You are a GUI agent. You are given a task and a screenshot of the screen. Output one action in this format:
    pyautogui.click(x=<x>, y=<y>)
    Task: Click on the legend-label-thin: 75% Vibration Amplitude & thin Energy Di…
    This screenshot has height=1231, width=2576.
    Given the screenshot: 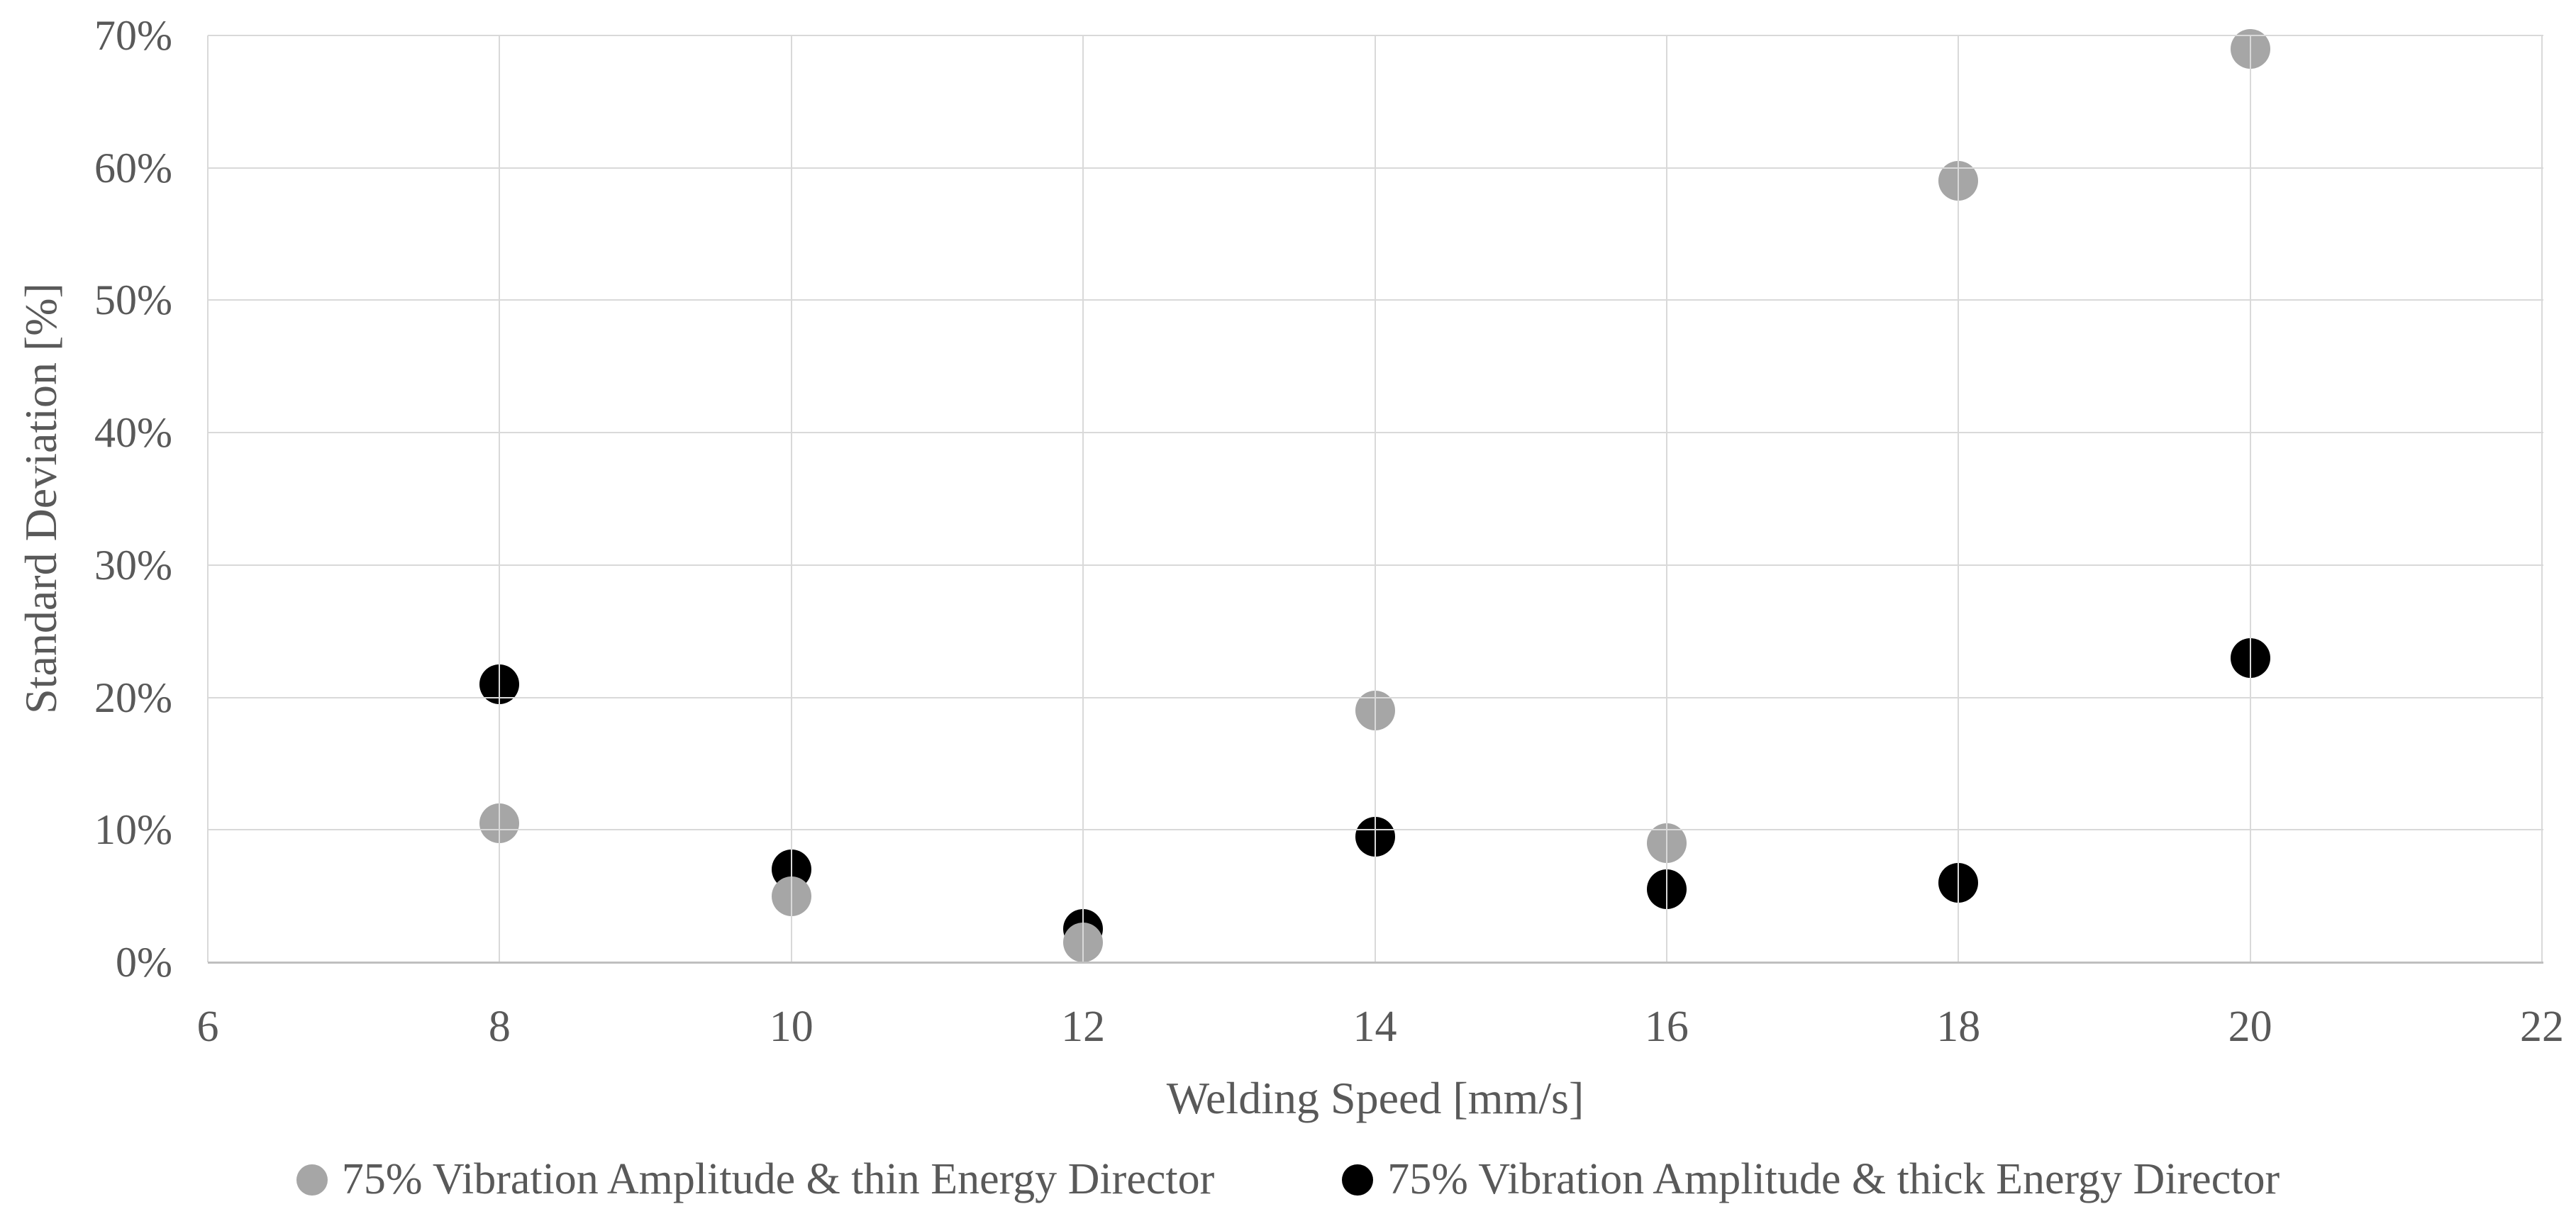 What is the action you would take?
    pyautogui.click(x=778, y=1179)
    